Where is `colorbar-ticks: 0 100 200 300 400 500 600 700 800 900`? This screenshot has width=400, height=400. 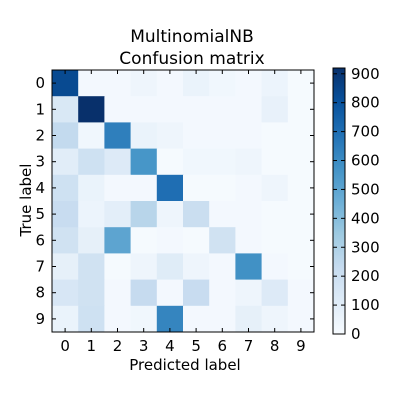
colorbar-ticks: 0 100 200 300 400 500 600 700 800 900 is located at coordinates (356, 204).